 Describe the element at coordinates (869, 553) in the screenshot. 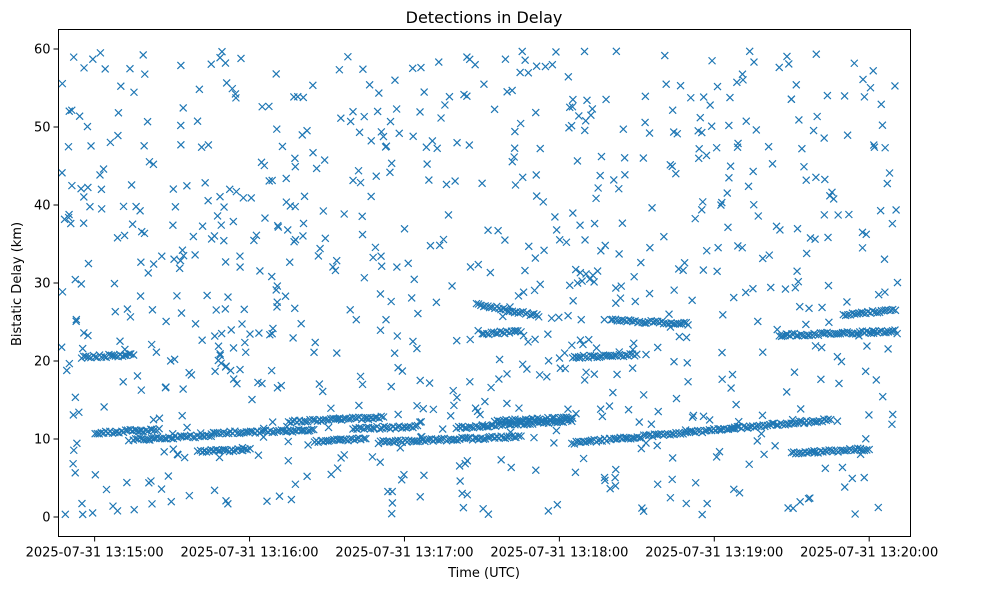

I see `x-tick-label: 2025-07-31 13:20:00` at that location.